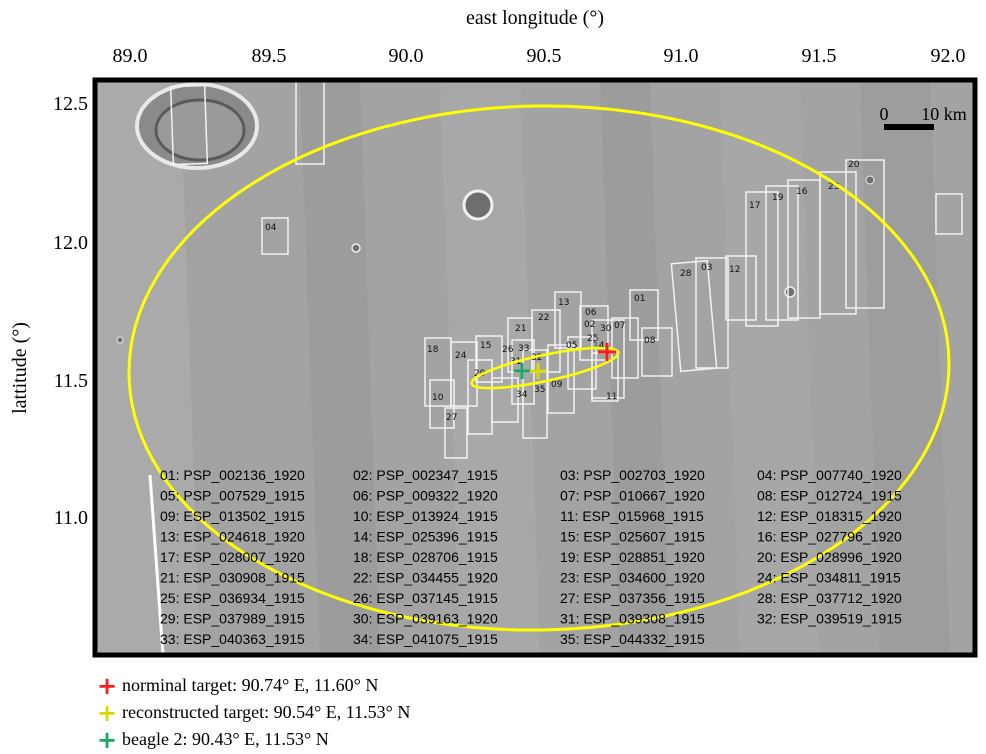 This screenshot has height=754, width=986. Describe the element at coordinates (538, 371) in the screenshot. I see `reconstructed-target-marker` at that location.